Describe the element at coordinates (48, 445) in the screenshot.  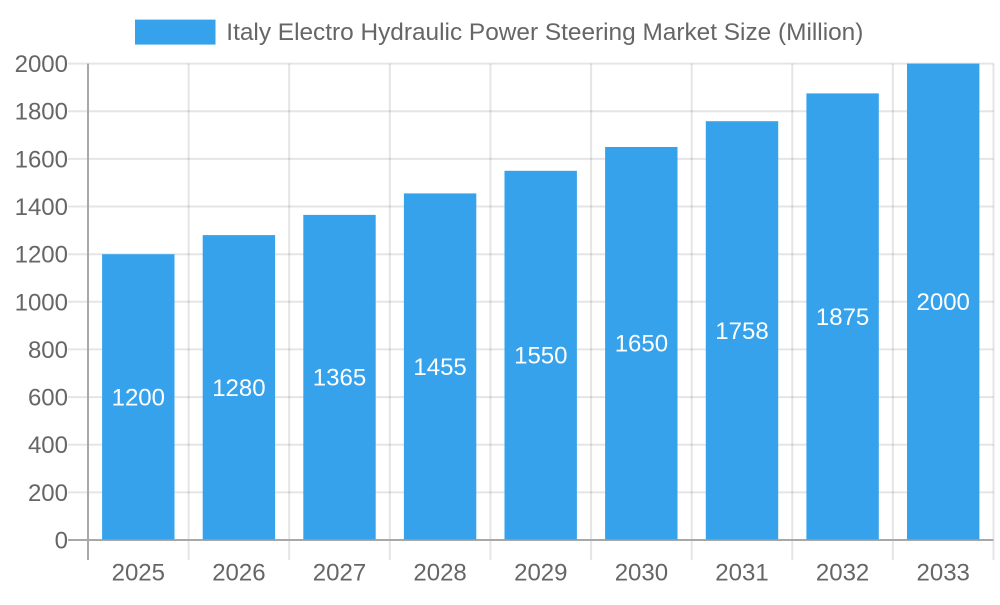
I see `svg-text: 400` at that location.